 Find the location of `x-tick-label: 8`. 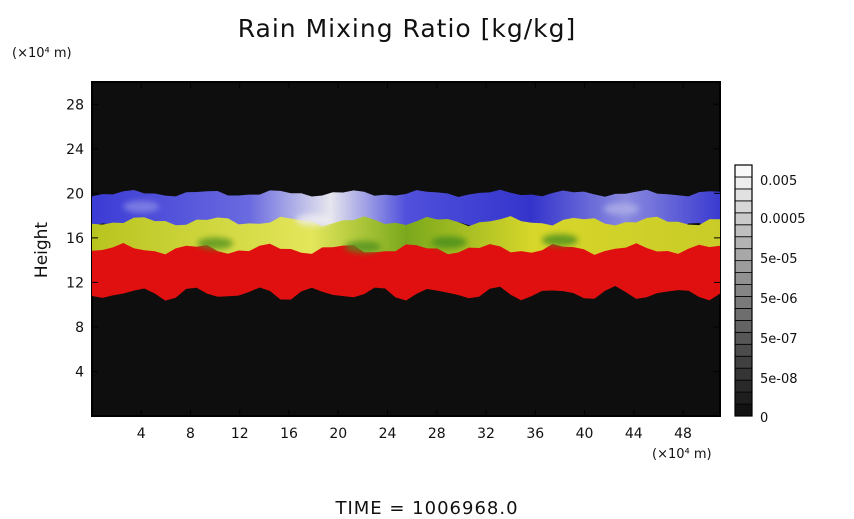

x-tick-label: 8 is located at coordinates (190, 434).